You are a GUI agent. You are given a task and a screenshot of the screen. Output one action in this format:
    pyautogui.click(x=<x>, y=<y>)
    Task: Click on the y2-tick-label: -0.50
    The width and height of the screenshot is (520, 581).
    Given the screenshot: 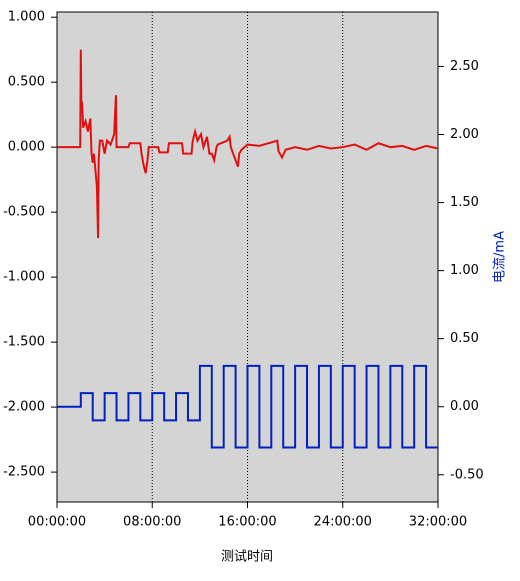 What is the action you would take?
    pyautogui.click(x=467, y=474)
    